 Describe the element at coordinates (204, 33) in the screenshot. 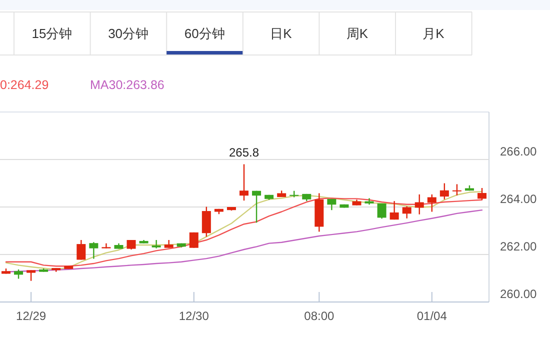

I see `text: 60分钟` at that location.